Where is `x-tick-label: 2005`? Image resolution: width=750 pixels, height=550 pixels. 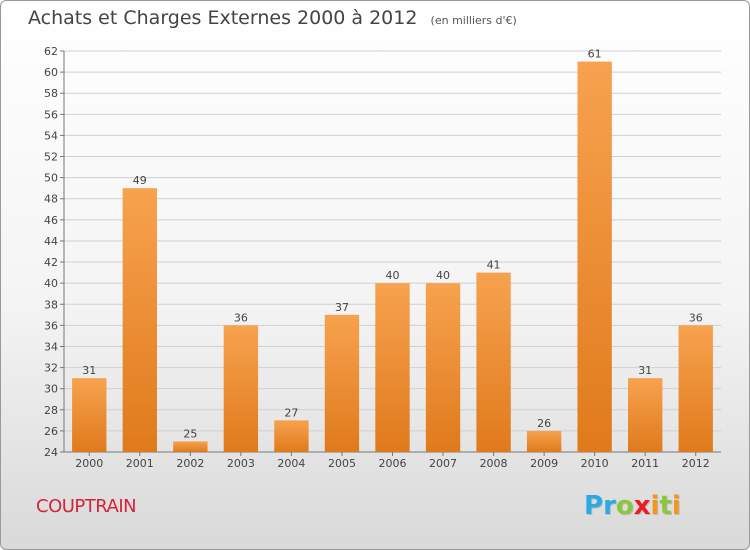 x-tick-label: 2005 is located at coordinates (342, 463).